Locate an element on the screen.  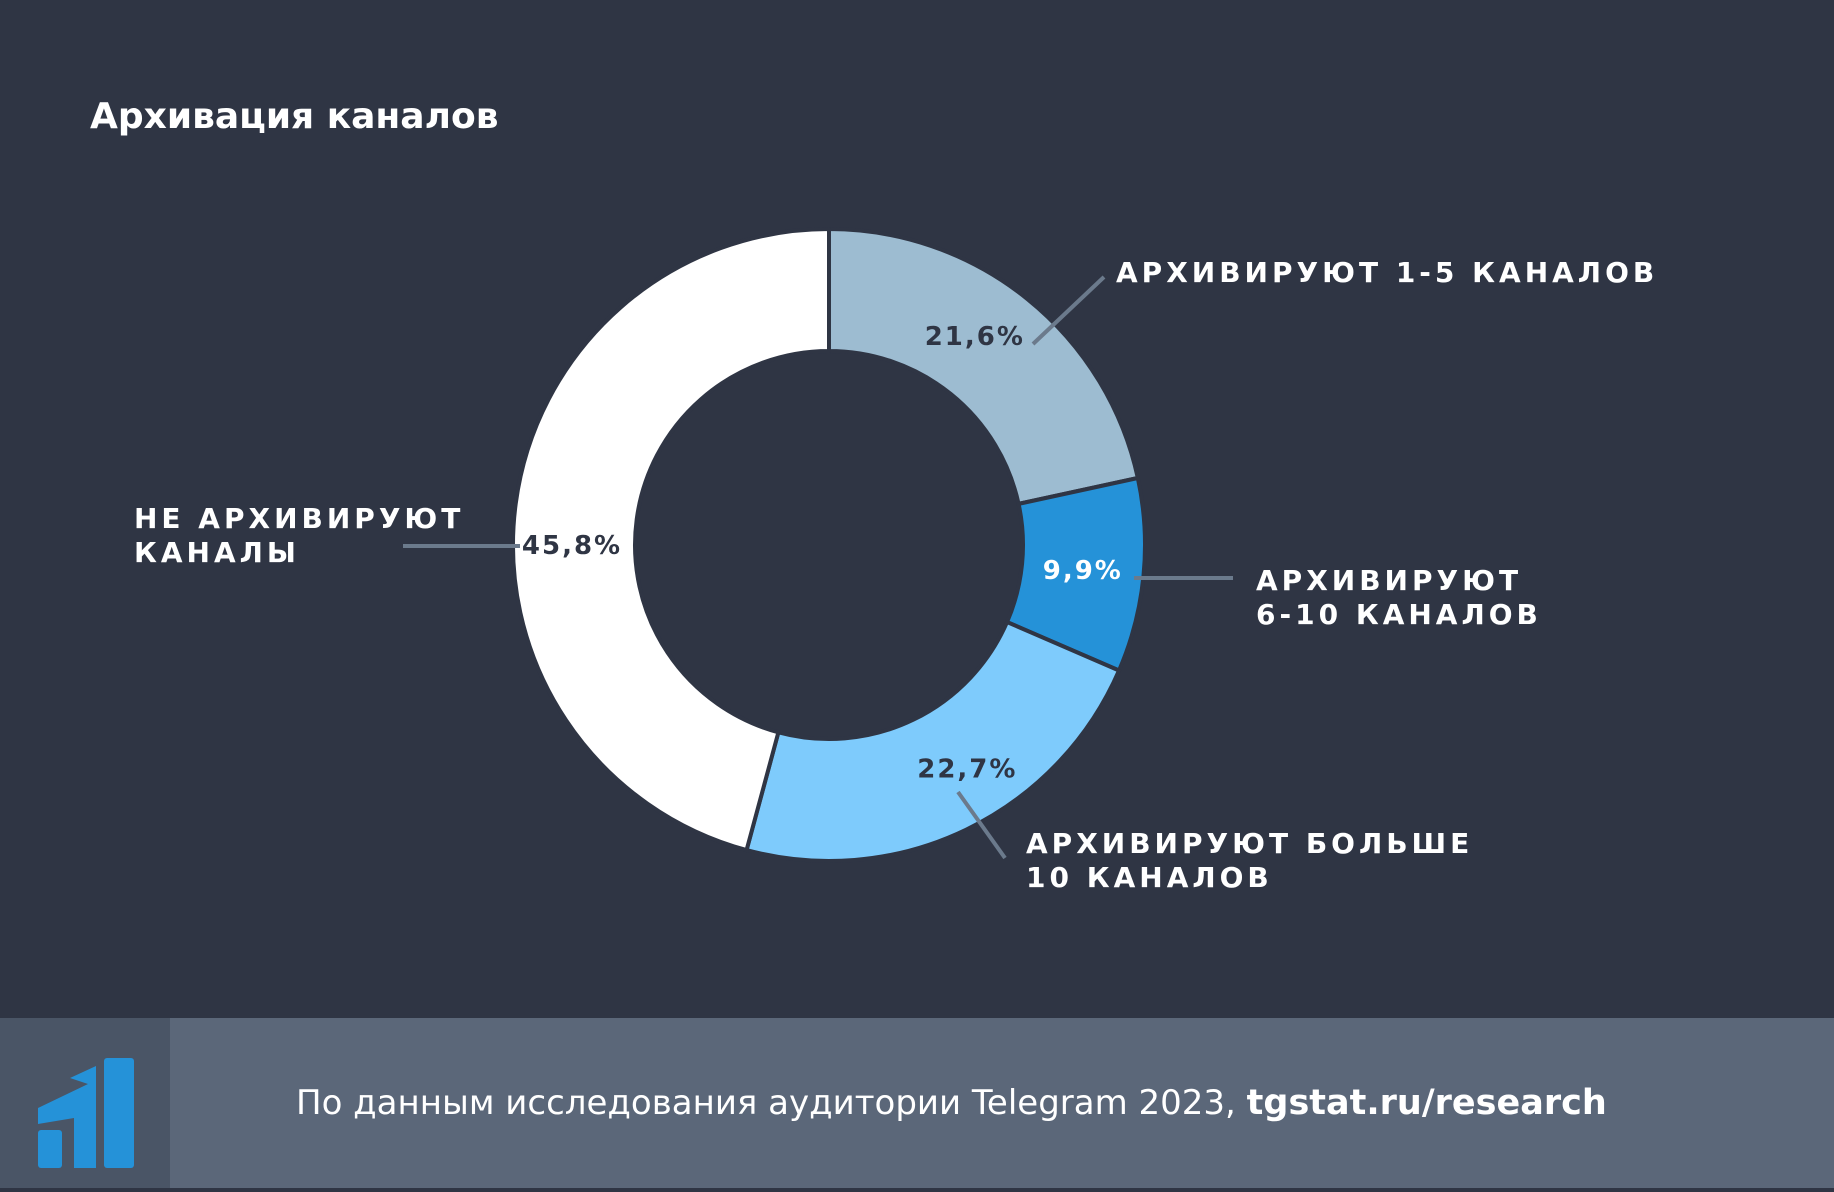
value-label-1: 21,6% is located at coordinates (975, 337).